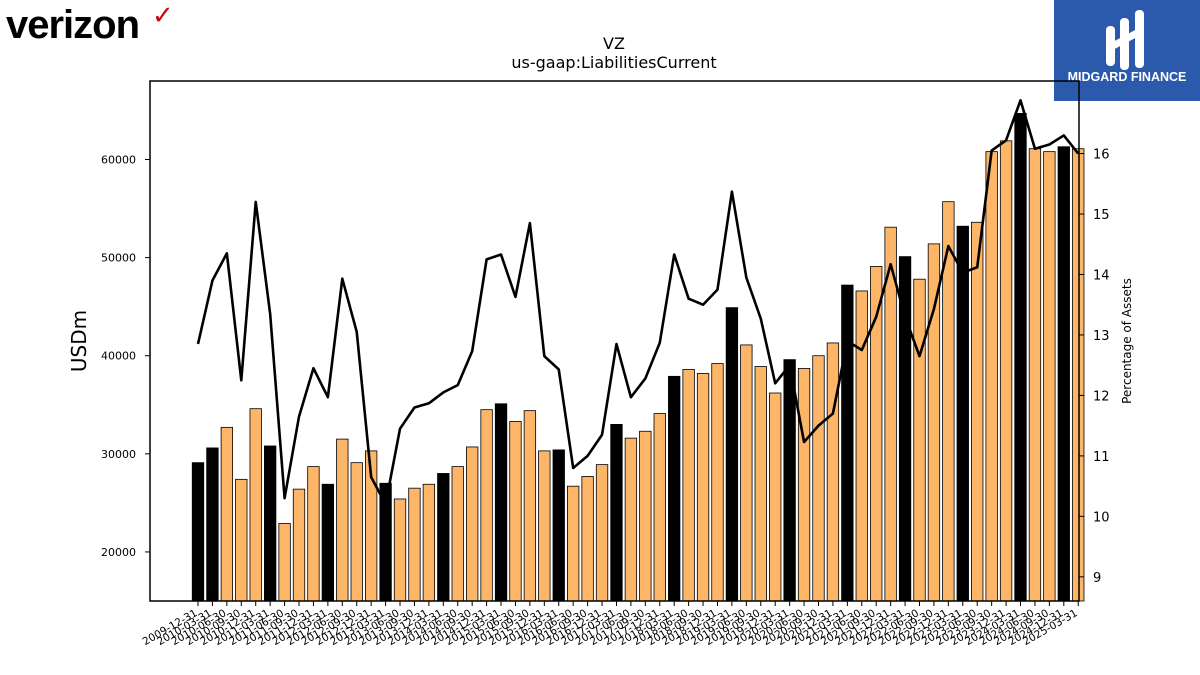  Describe the element at coordinates (118, 356) in the screenshot. I see `y-tick-label: 40000` at that location.